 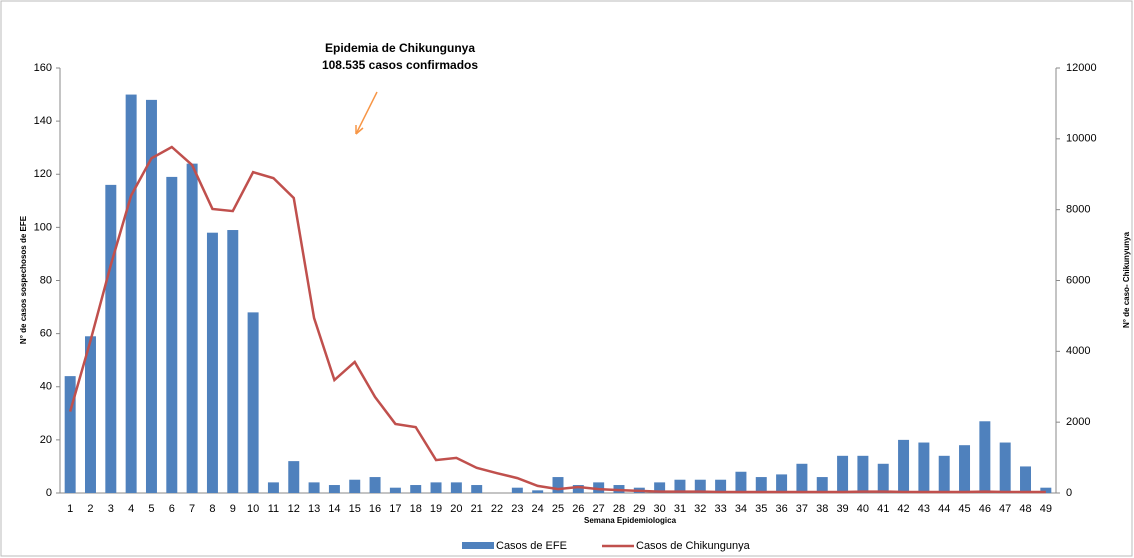 I want to click on x-tick-label: 45, so click(x=964, y=509).